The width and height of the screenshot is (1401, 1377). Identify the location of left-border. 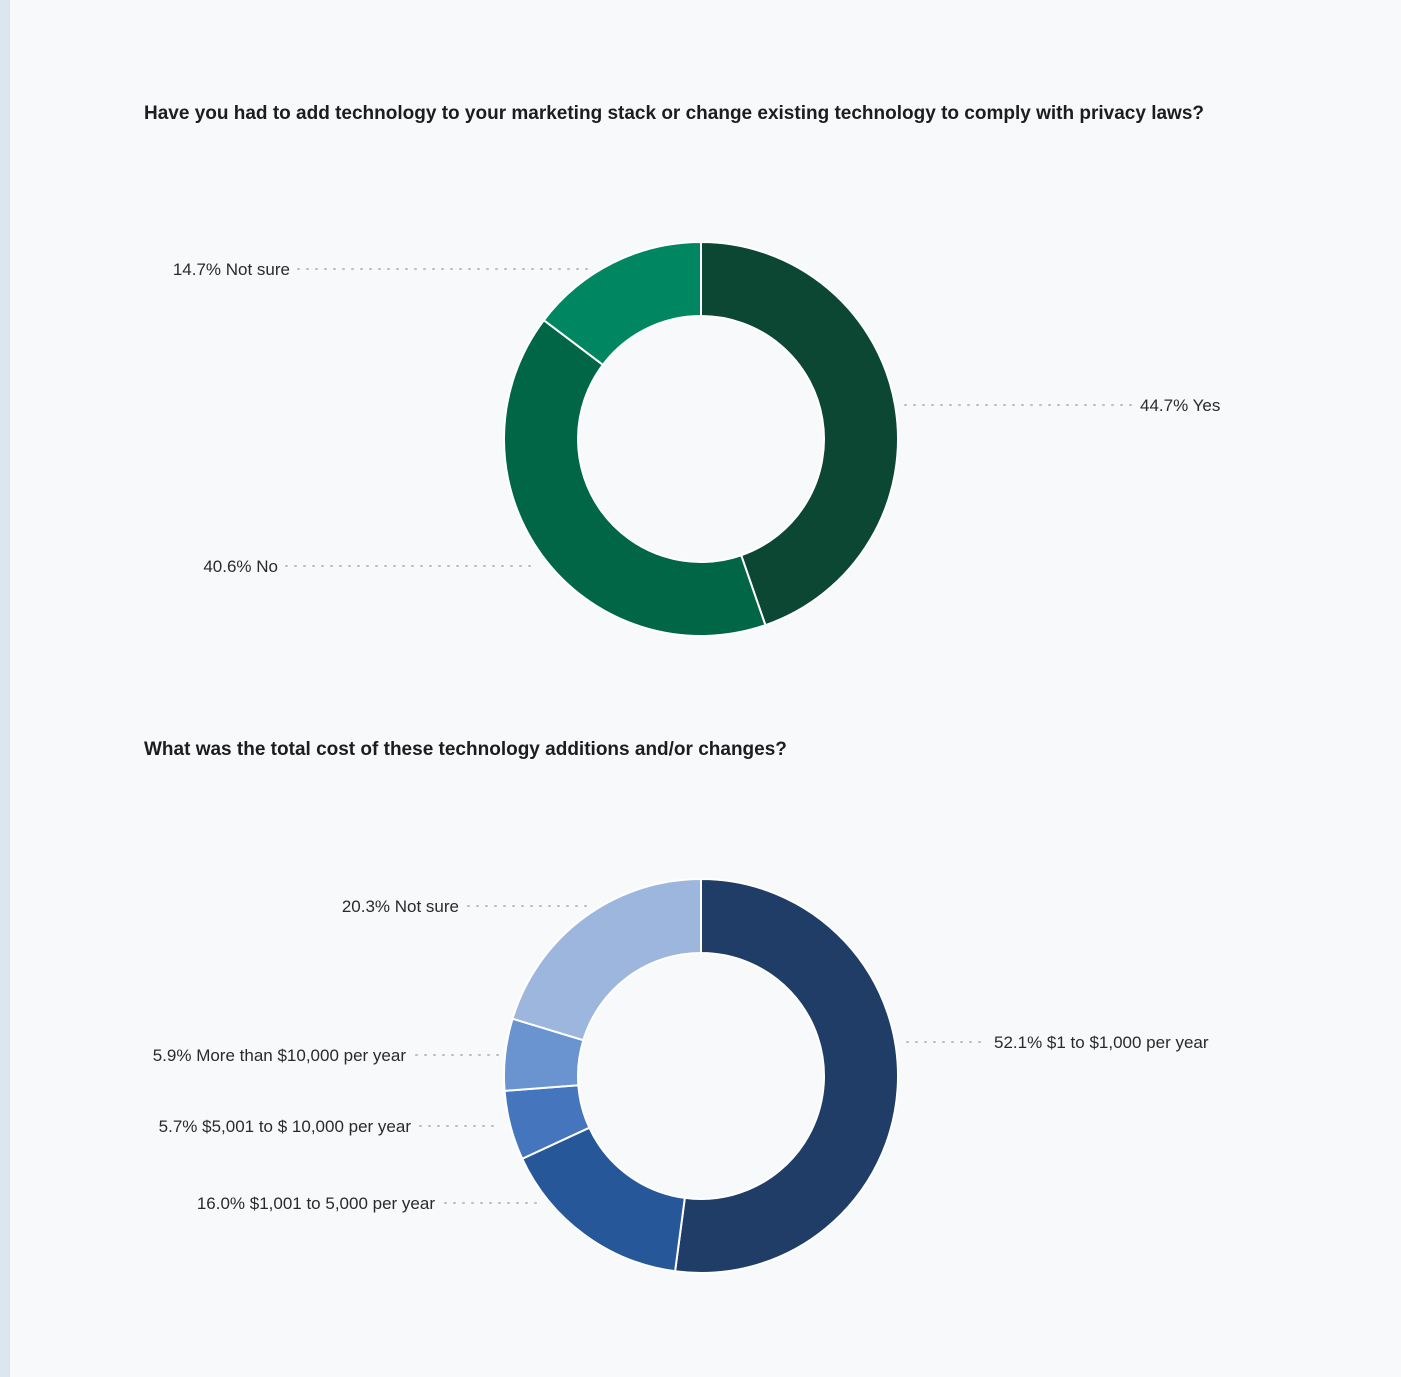
(5, 688).